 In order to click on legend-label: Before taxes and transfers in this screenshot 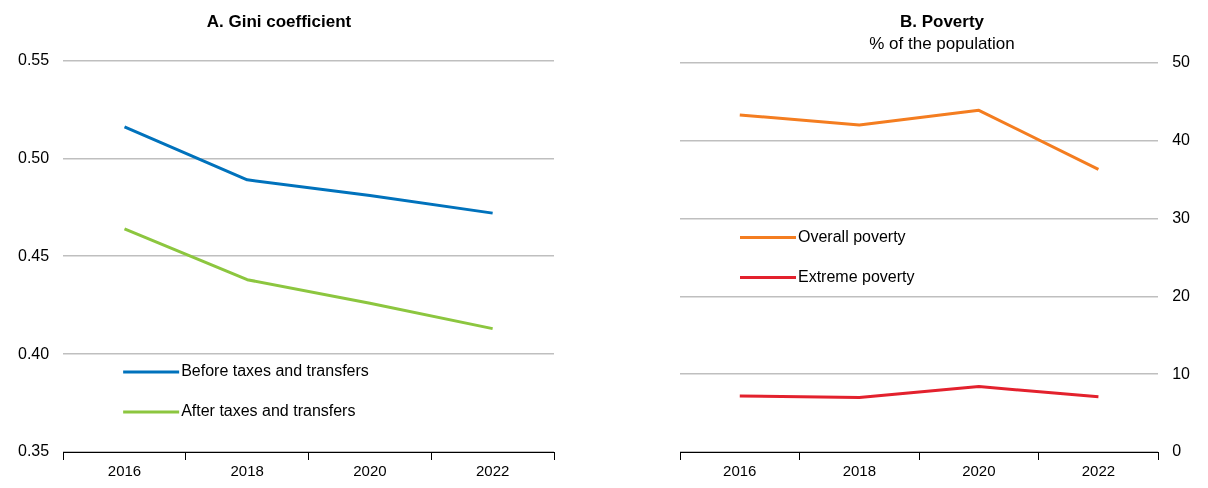, I will do `click(275, 371)`.